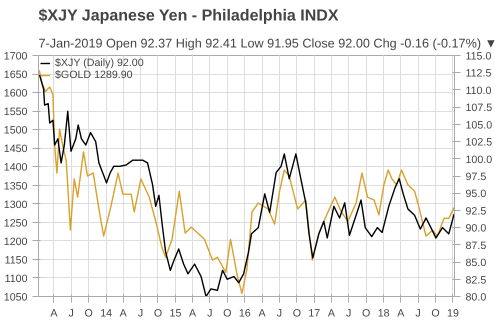  I want to click on y2-tick-label: 110.0, so click(479, 90).